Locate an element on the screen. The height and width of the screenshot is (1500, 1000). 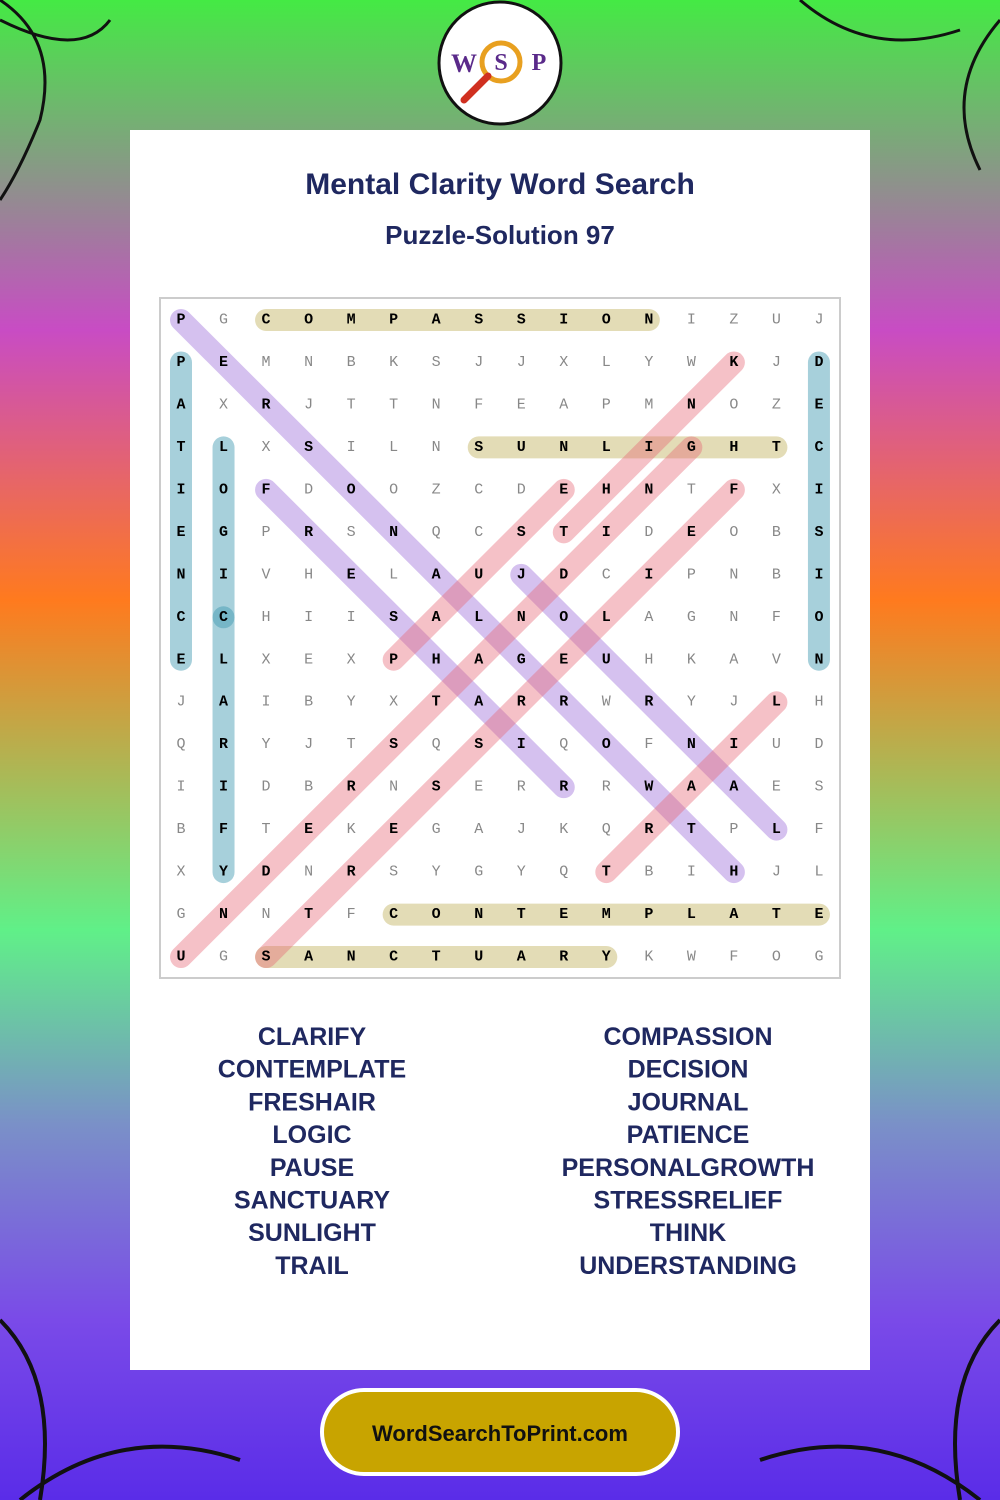
word: JOURNAL is located at coordinates (688, 1102).